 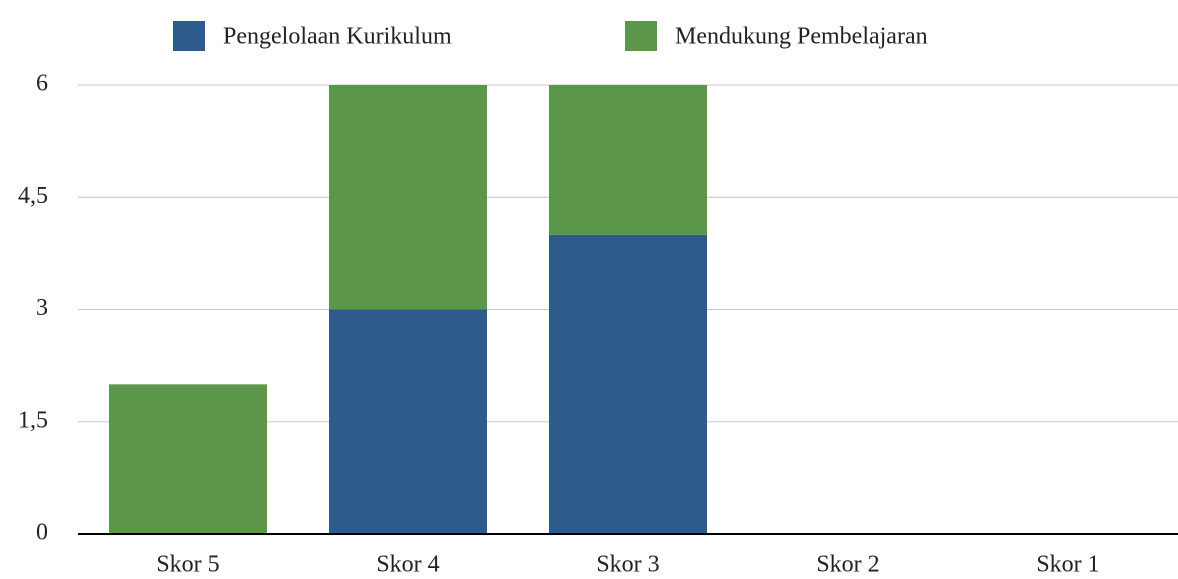 I want to click on legend-label: Pengelolaan Kurikulum, so click(x=337, y=37).